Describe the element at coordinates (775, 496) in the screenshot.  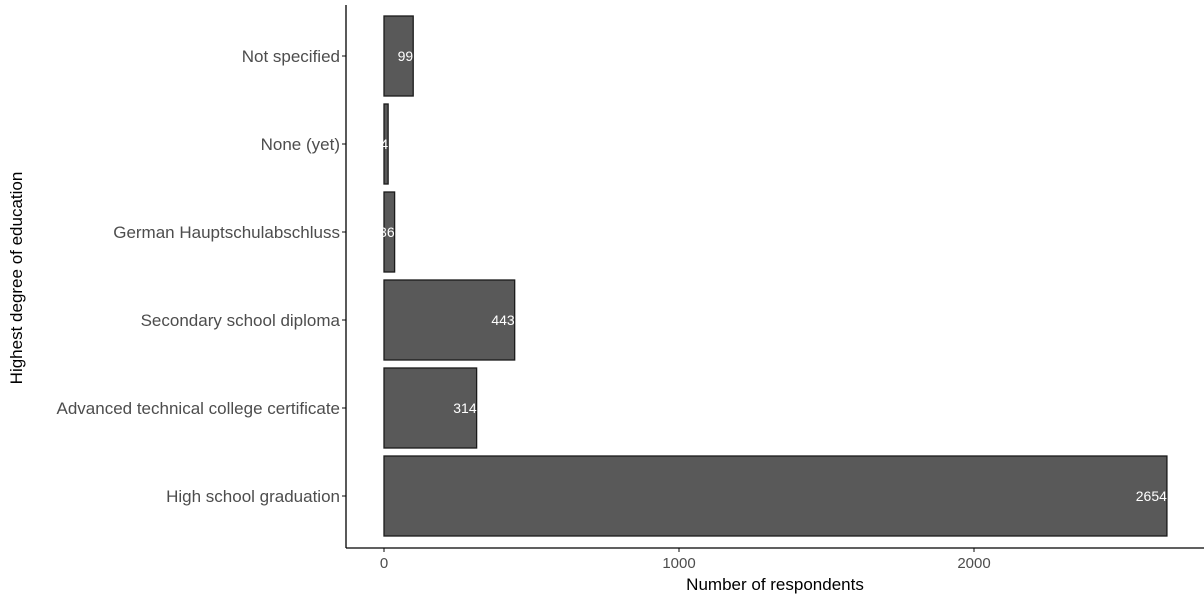
I see `bar-high-school-graduation` at that location.